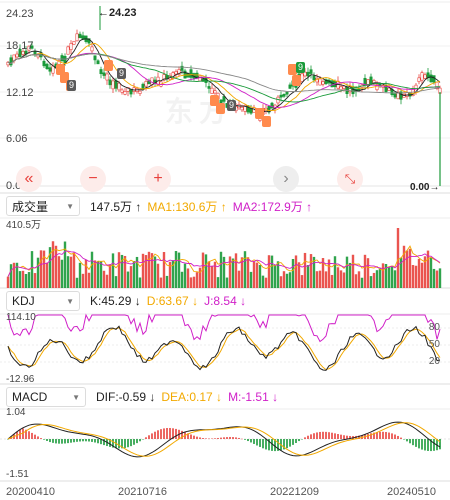  What do you see at coordinates (46, 397) in the screenshot?
I see `macd-selector: MACD ▼` at bounding box center [46, 397].